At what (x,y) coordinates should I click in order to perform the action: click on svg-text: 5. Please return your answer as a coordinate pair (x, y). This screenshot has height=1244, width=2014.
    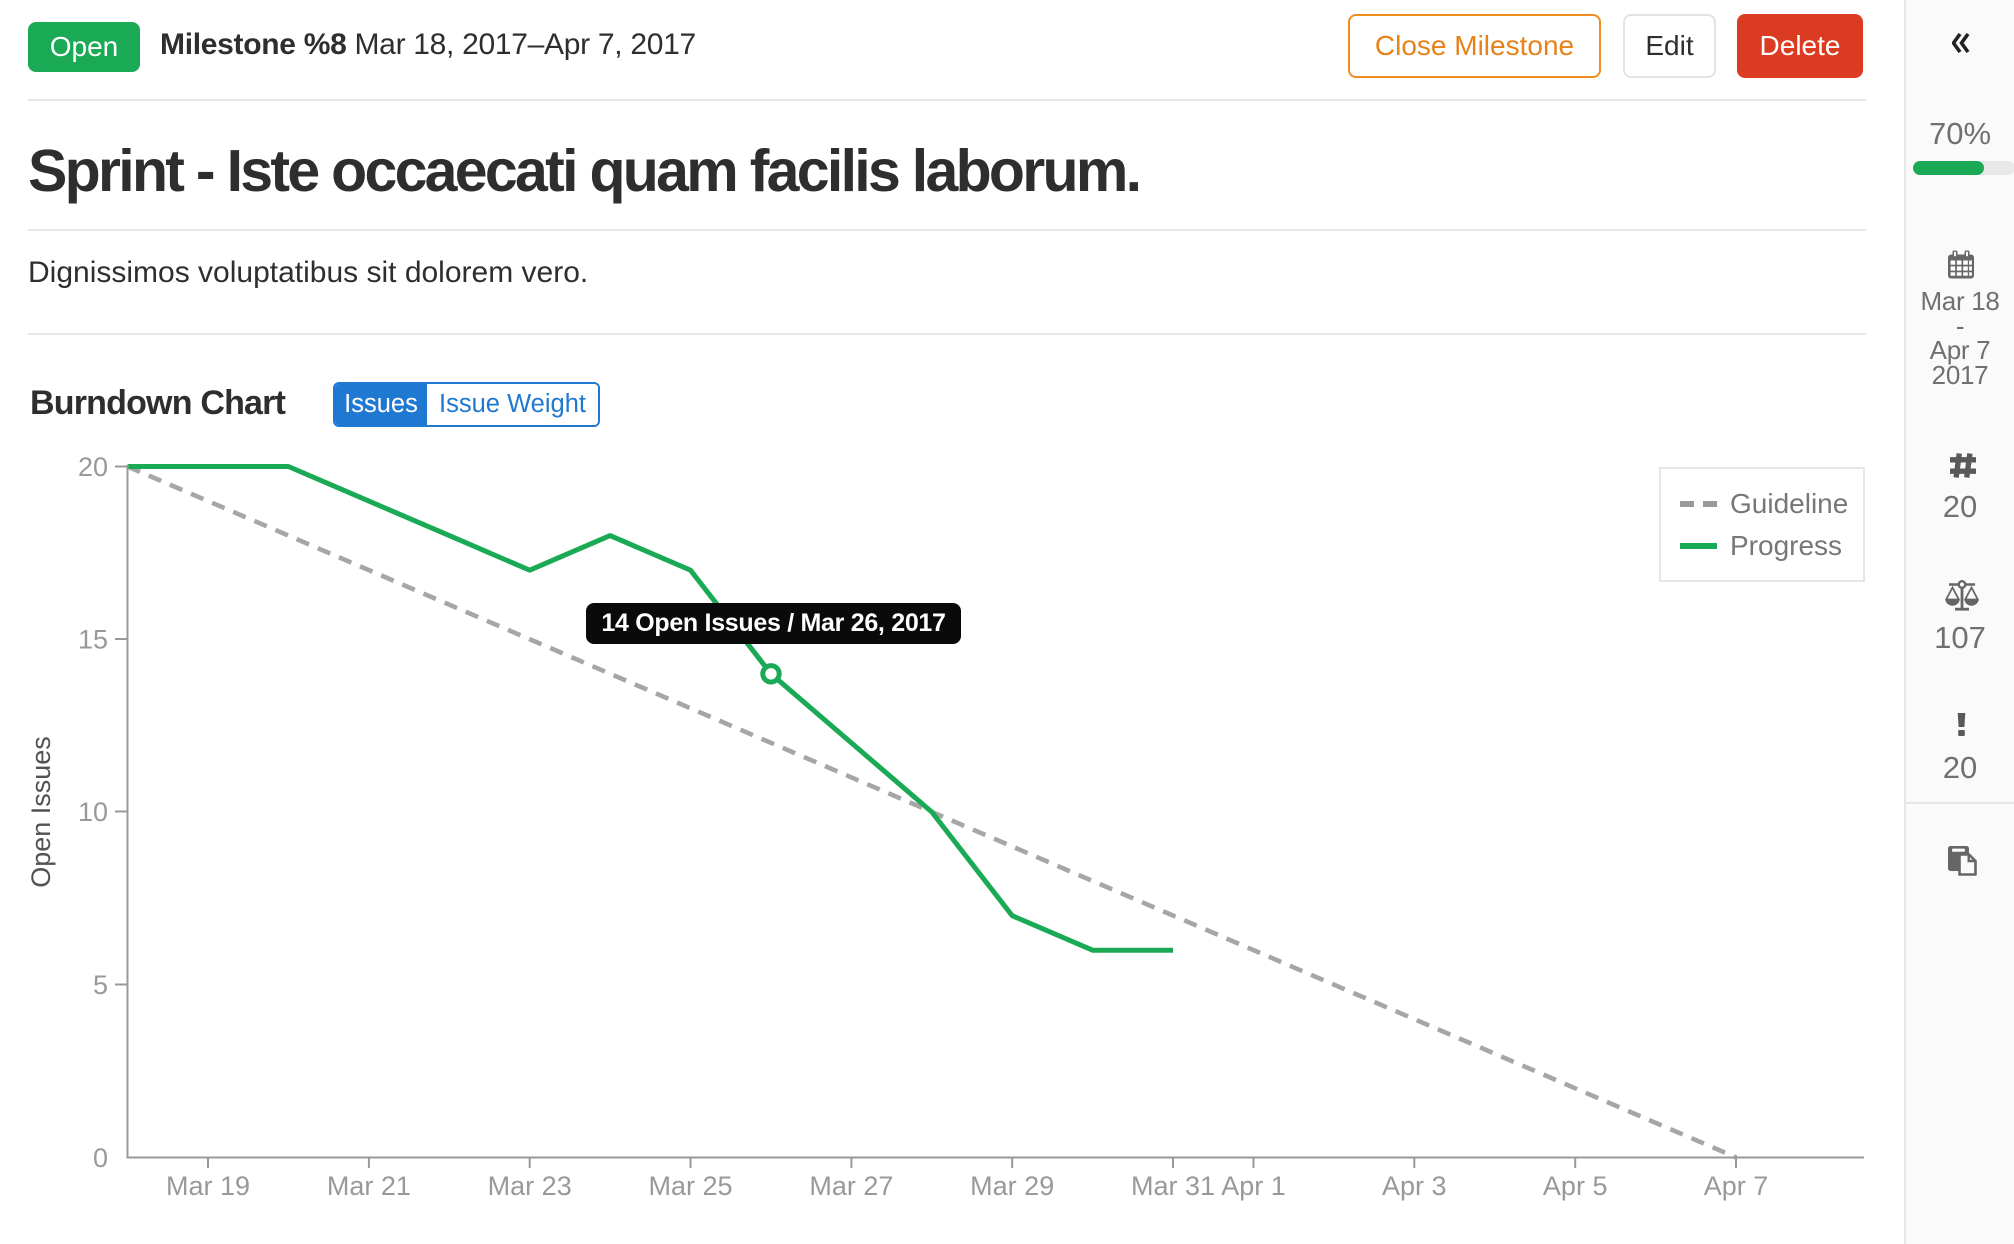
    Looking at the image, I should click on (100, 985).